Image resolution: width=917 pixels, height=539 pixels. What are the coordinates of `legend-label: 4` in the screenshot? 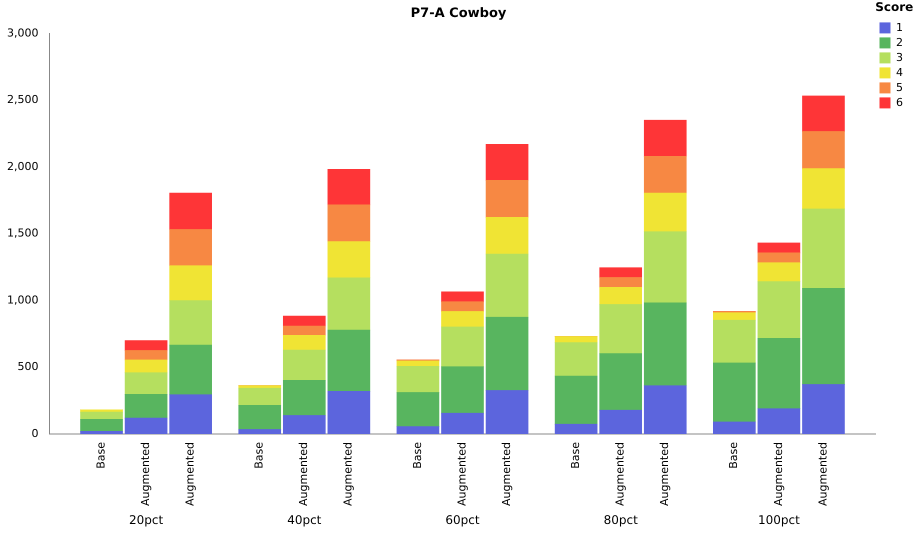 It's located at (899, 72).